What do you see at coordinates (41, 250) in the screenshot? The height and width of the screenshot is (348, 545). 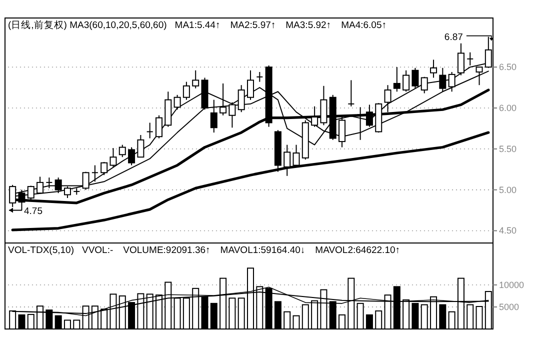 I see `chart-title: VOL-TDX(5,10)` at bounding box center [41, 250].